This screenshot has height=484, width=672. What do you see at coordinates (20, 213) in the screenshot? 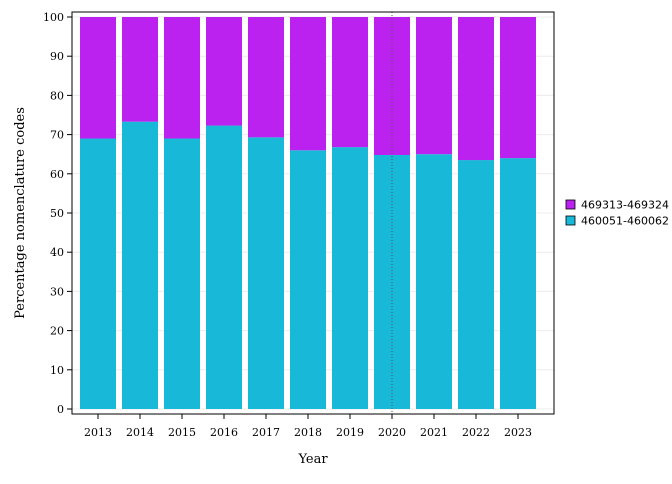
I see `y-axis-title: Percentage nomenclature codes` at bounding box center [20, 213].